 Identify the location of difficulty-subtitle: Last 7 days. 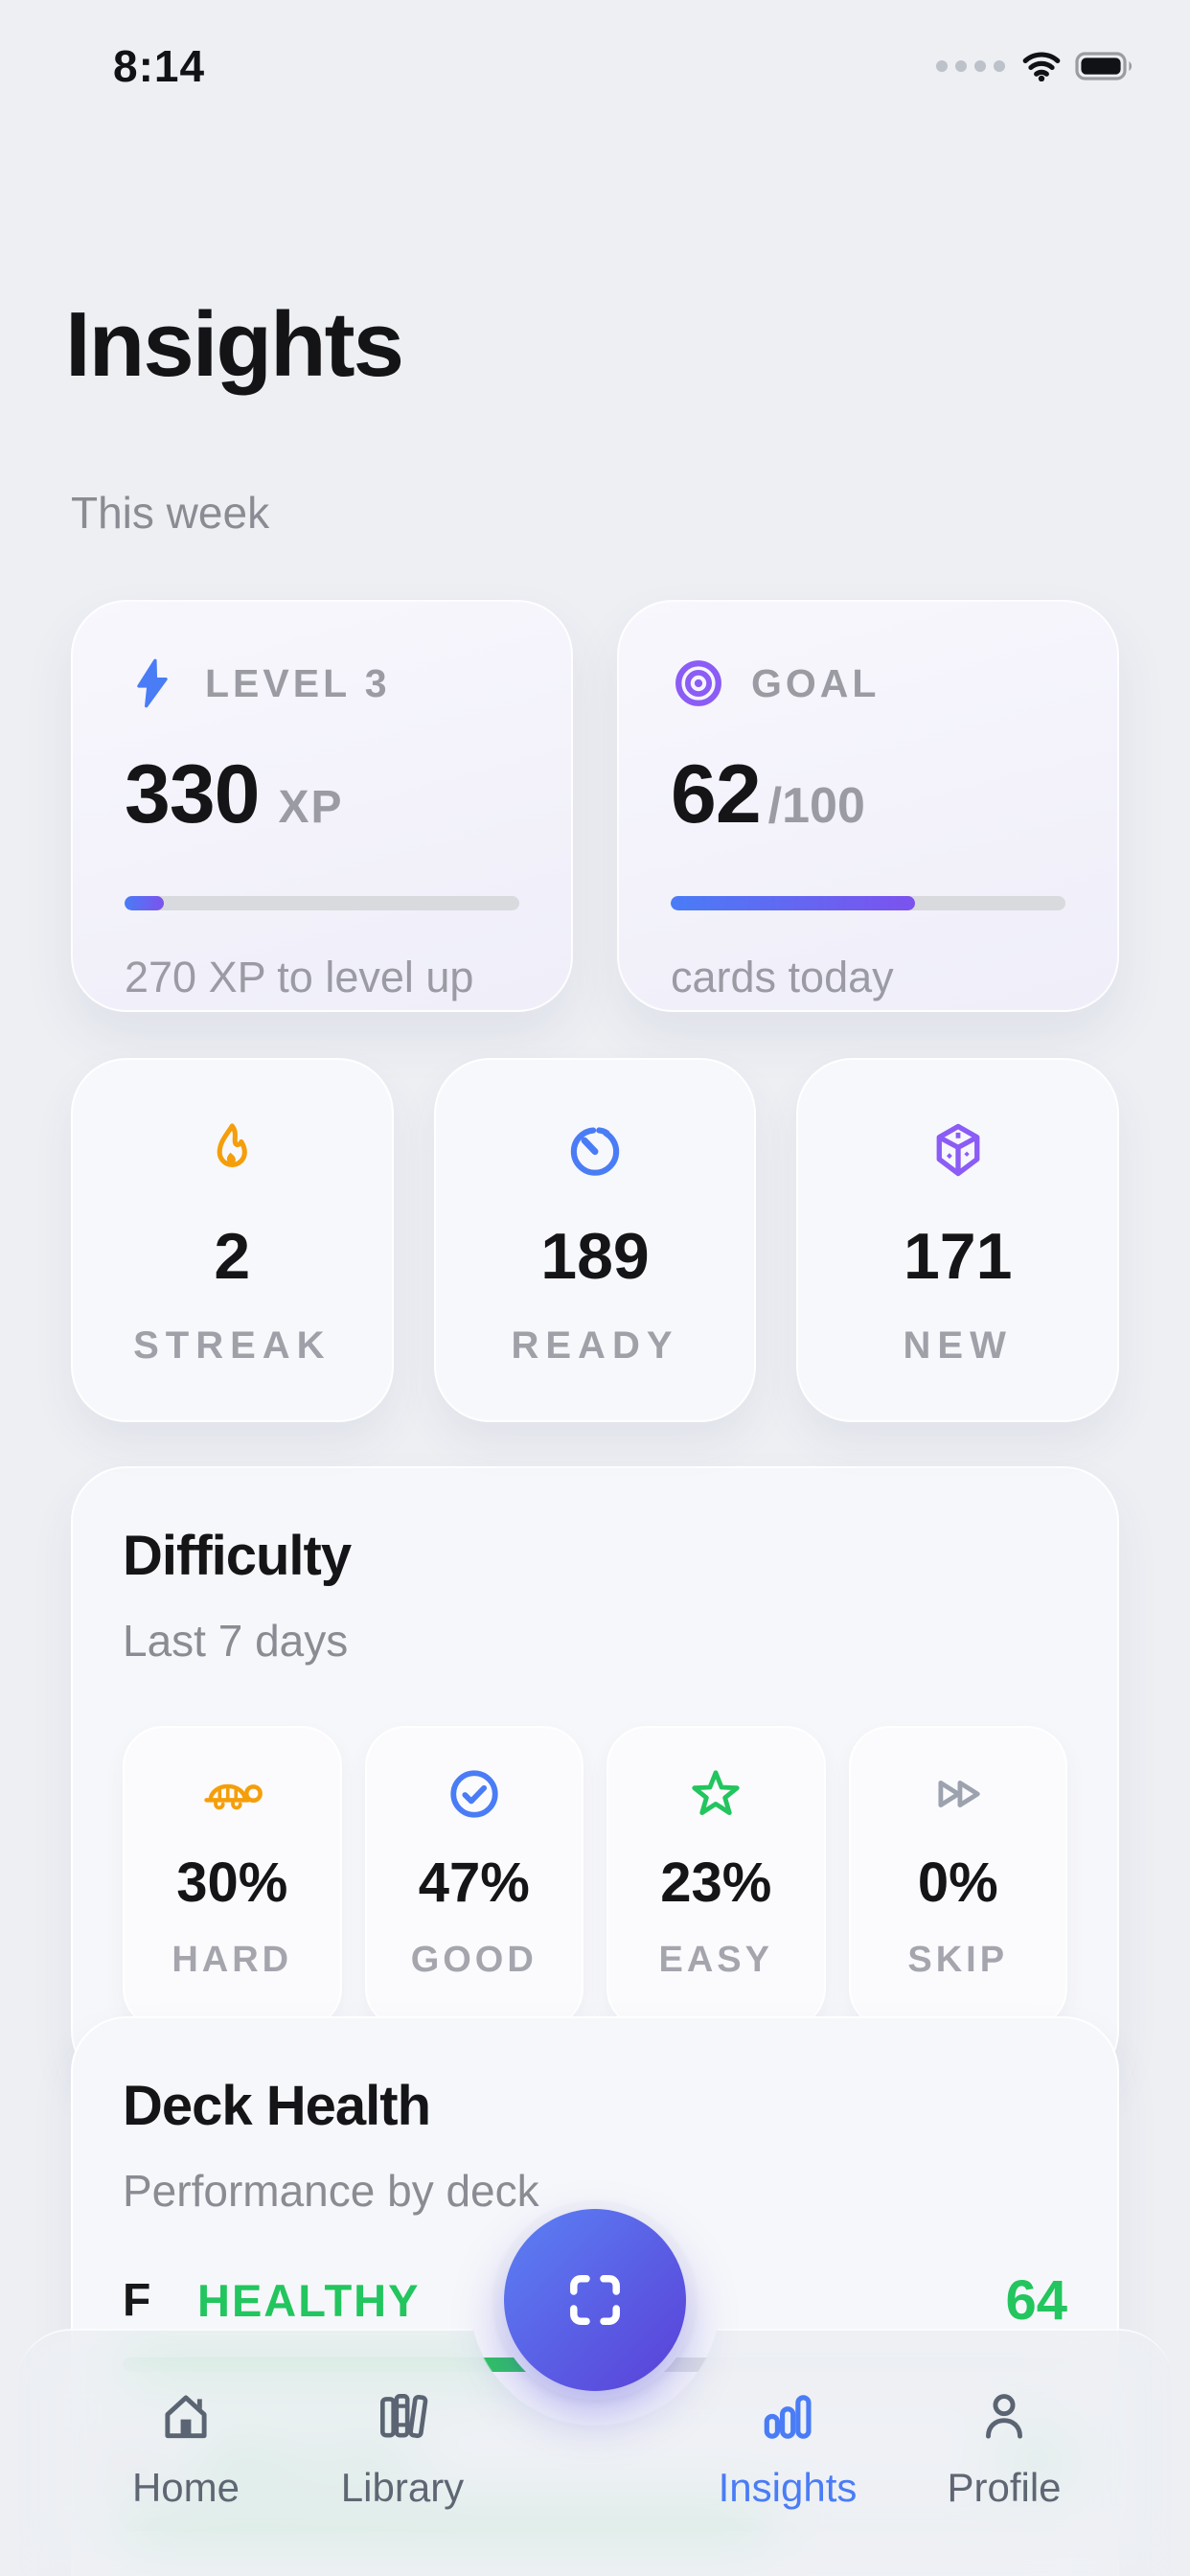
(236, 1641).